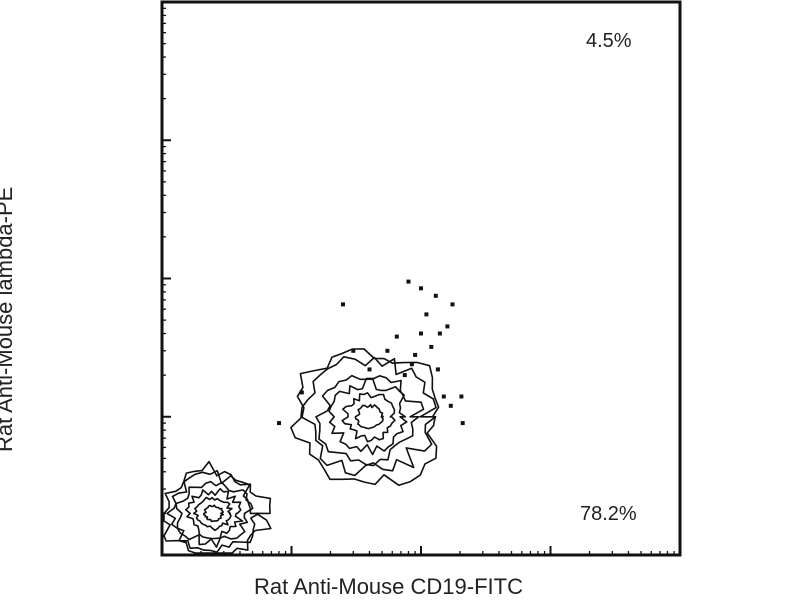 The width and height of the screenshot is (800, 600). Describe the element at coordinates (609, 41) in the screenshot. I see `quadrant-label-upper-right: 4.5%` at that location.